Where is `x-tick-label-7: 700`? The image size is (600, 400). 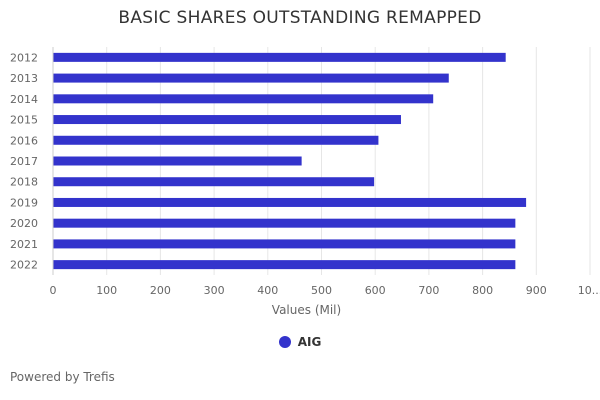
x-tick-label-7: 700 is located at coordinates (428, 290).